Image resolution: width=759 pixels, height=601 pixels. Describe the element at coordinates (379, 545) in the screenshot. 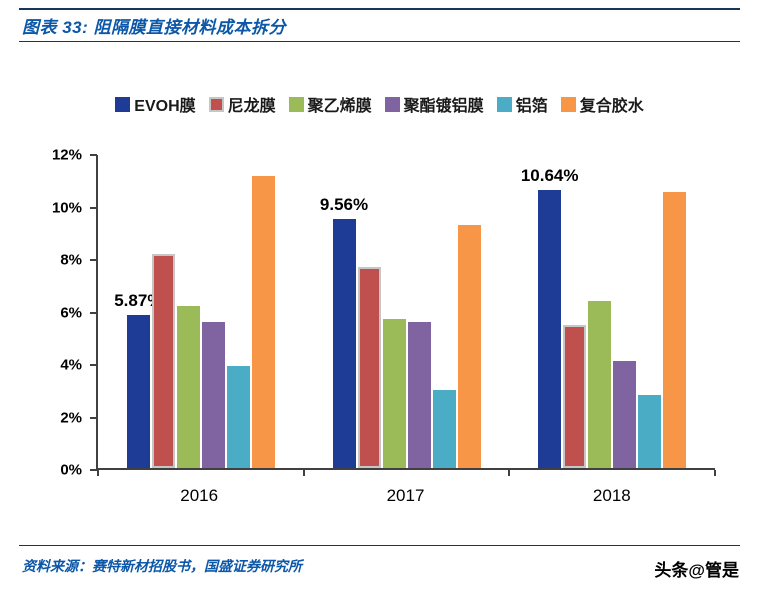

I see `footer-rule` at that location.